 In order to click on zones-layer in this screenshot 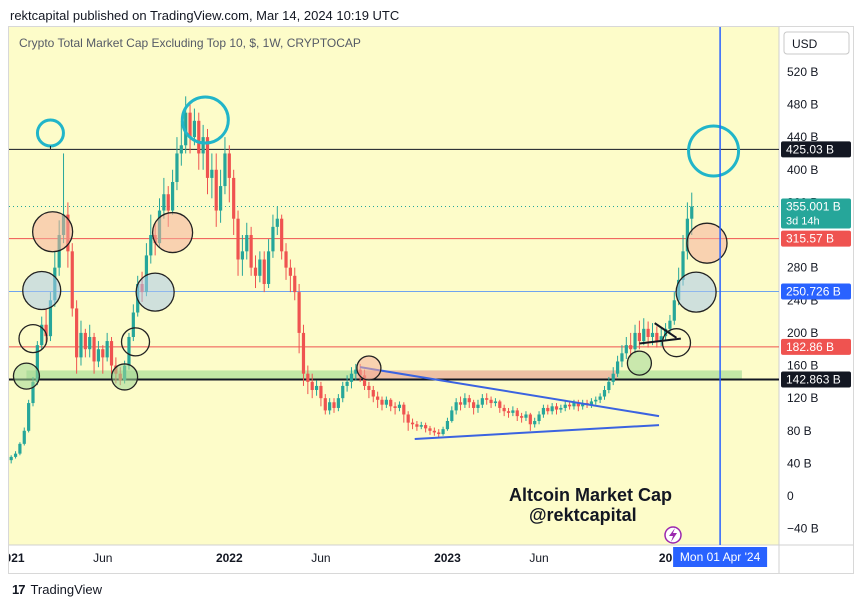, I will do `click(384, 375)`.